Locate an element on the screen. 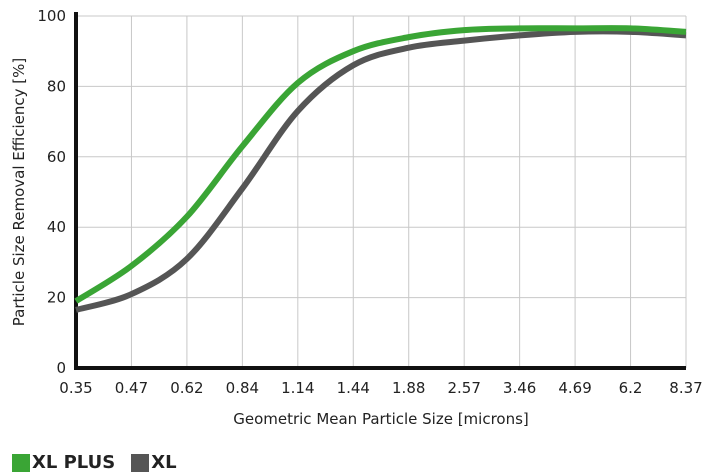 This screenshot has height=475, width=717. x-tick-label: 1.44 is located at coordinates (353, 388).